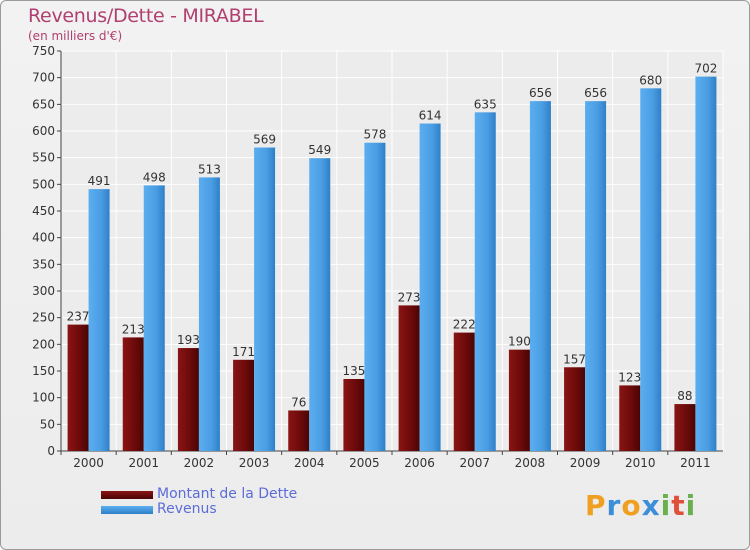 Image resolution: width=750 pixels, height=550 pixels. I want to click on data-label-revenue: 614, so click(430, 116).